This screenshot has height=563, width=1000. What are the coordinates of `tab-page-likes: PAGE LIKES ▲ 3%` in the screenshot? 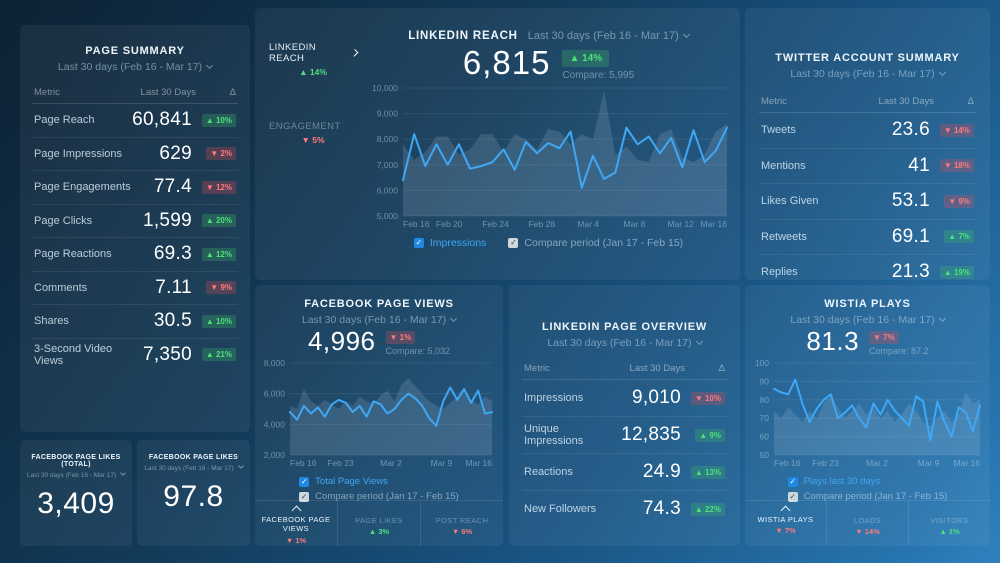 It's located at (378, 523).